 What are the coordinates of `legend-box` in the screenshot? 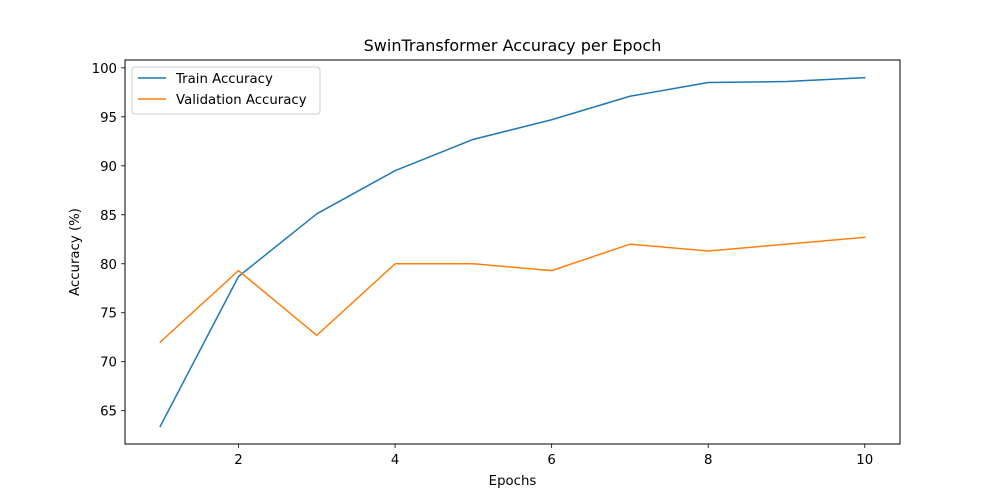 It's located at (226, 90).